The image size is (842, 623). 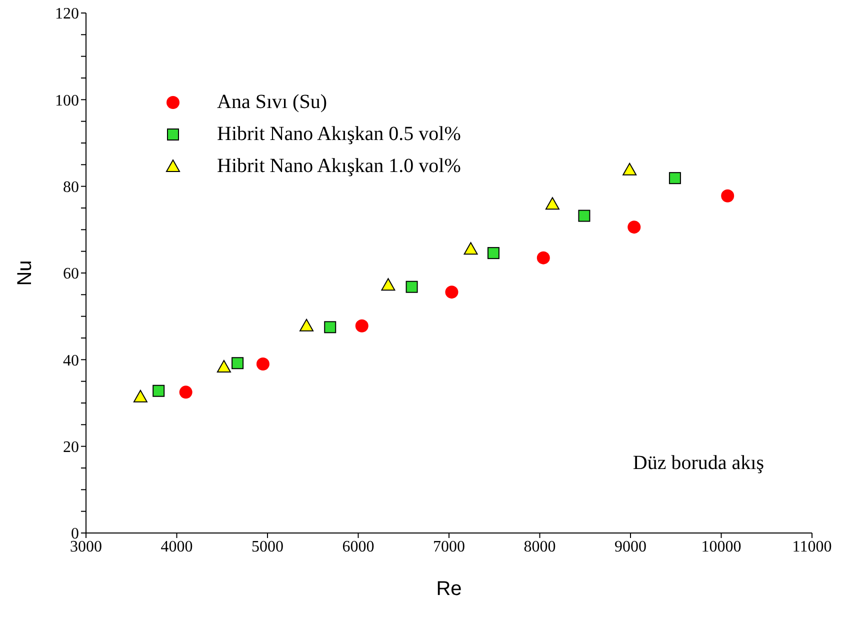 I want to click on legend-label: Ana Sıvı (Su), so click(x=272, y=102).